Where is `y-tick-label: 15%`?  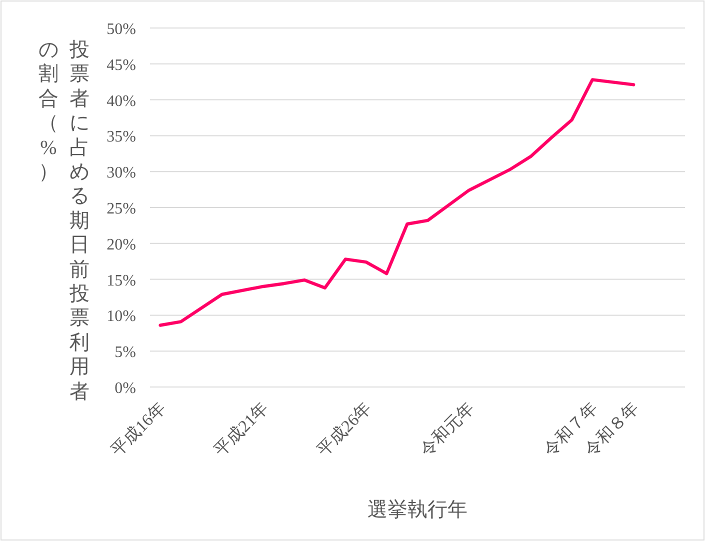 y-tick-label: 15% is located at coordinates (121, 281).